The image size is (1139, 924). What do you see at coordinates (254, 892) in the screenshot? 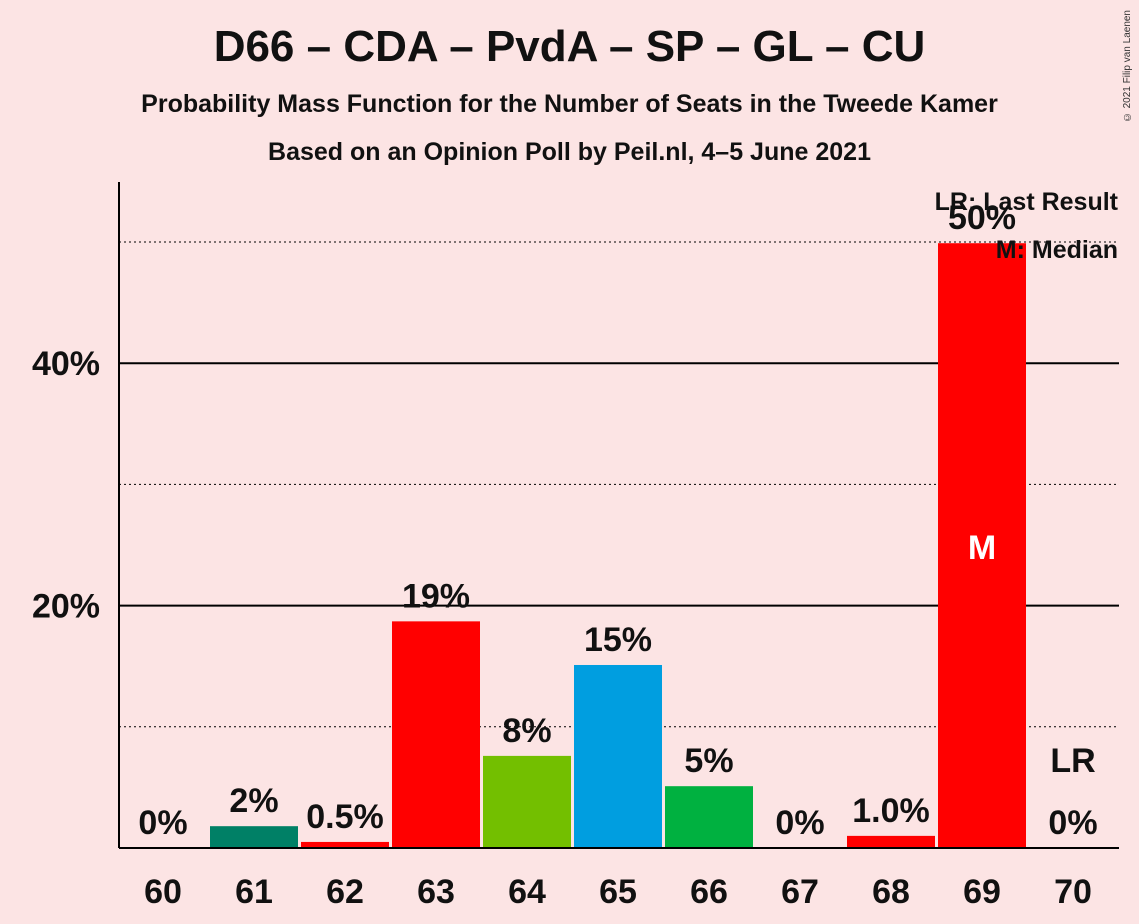
I see `x-tick-label: 61` at bounding box center [254, 892].